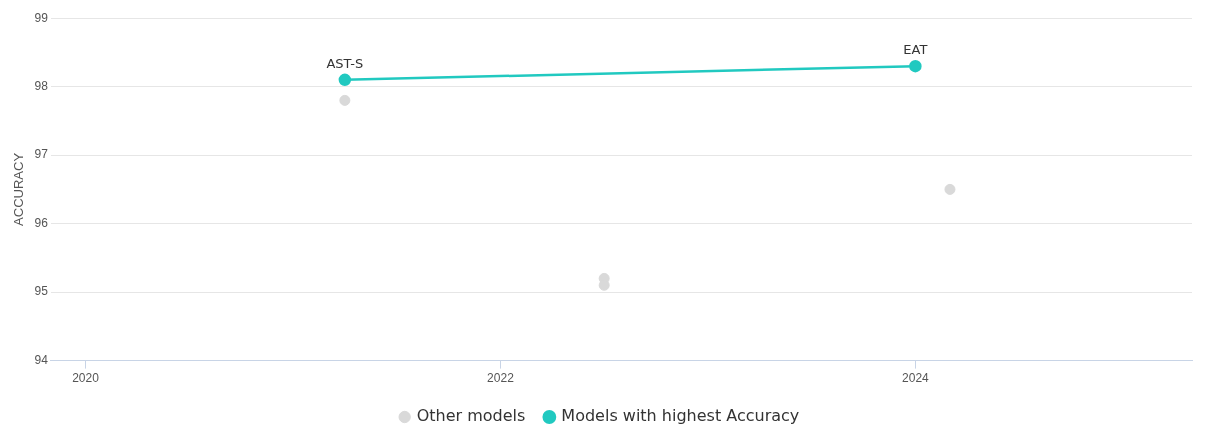 The height and width of the screenshot is (443, 1212). Describe the element at coordinates (501, 378) in the screenshot. I see `x-tick-label: 2022` at that location.